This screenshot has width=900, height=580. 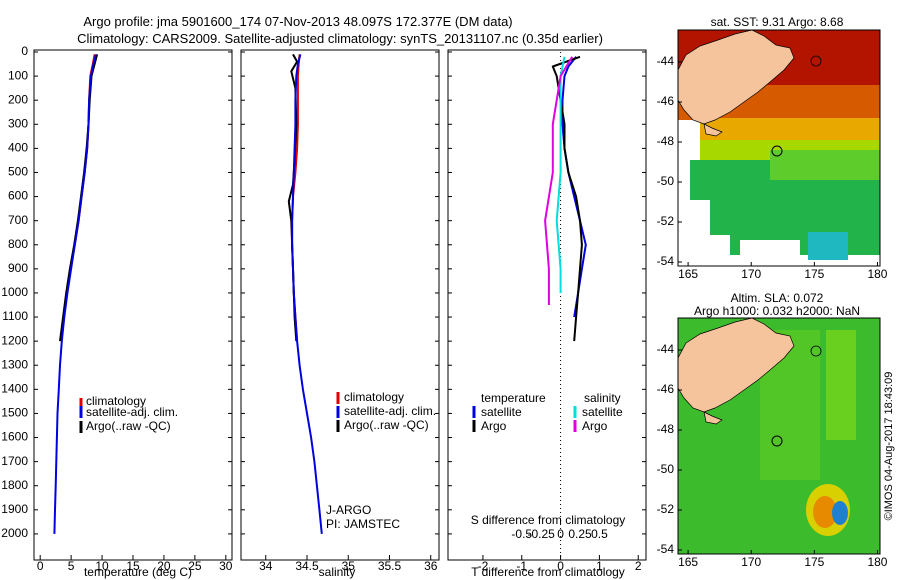 What do you see at coordinates (14, 461) in the screenshot?
I see `depth-tick-label: 1700` at bounding box center [14, 461].